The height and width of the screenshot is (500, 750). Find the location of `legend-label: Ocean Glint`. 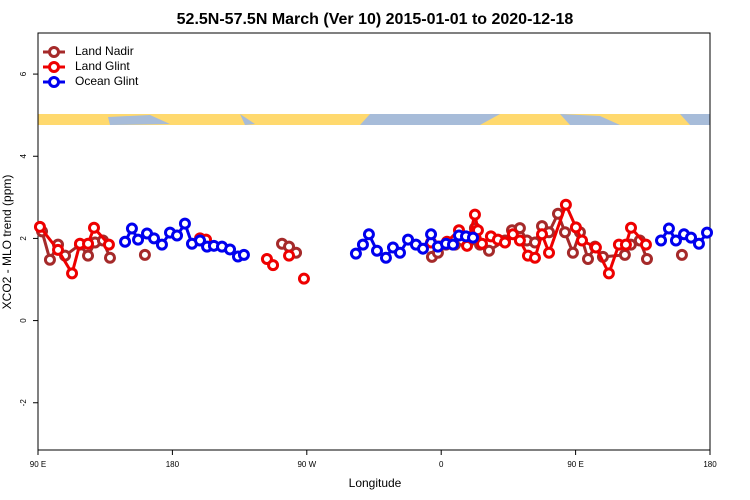

legend-label: Ocean Glint is located at coordinates (107, 81).